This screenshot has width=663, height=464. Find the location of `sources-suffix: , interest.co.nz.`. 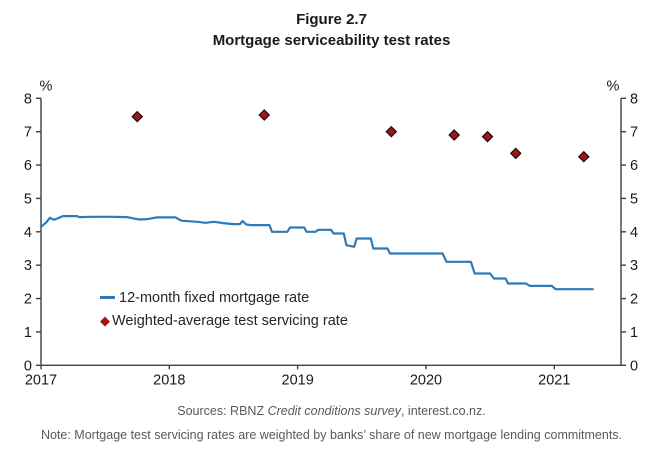

sources-suffix: , interest.co.nz. is located at coordinates (443, 411).